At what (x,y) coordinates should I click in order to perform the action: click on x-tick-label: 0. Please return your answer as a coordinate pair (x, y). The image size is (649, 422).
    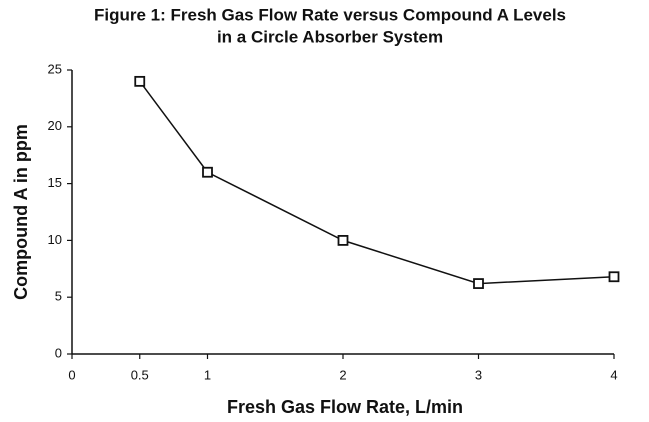
    Looking at the image, I should click on (71, 374).